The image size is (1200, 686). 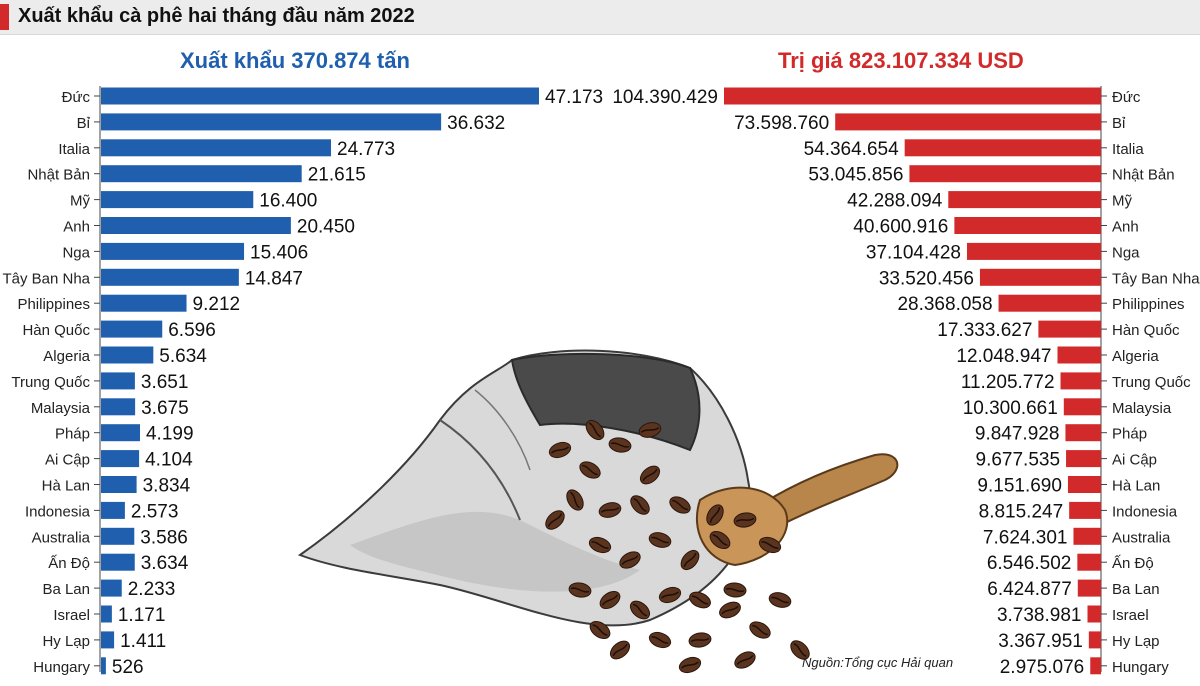 What do you see at coordinates (1094, 614) in the screenshot?
I see `value-bar-israel` at bounding box center [1094, 614].